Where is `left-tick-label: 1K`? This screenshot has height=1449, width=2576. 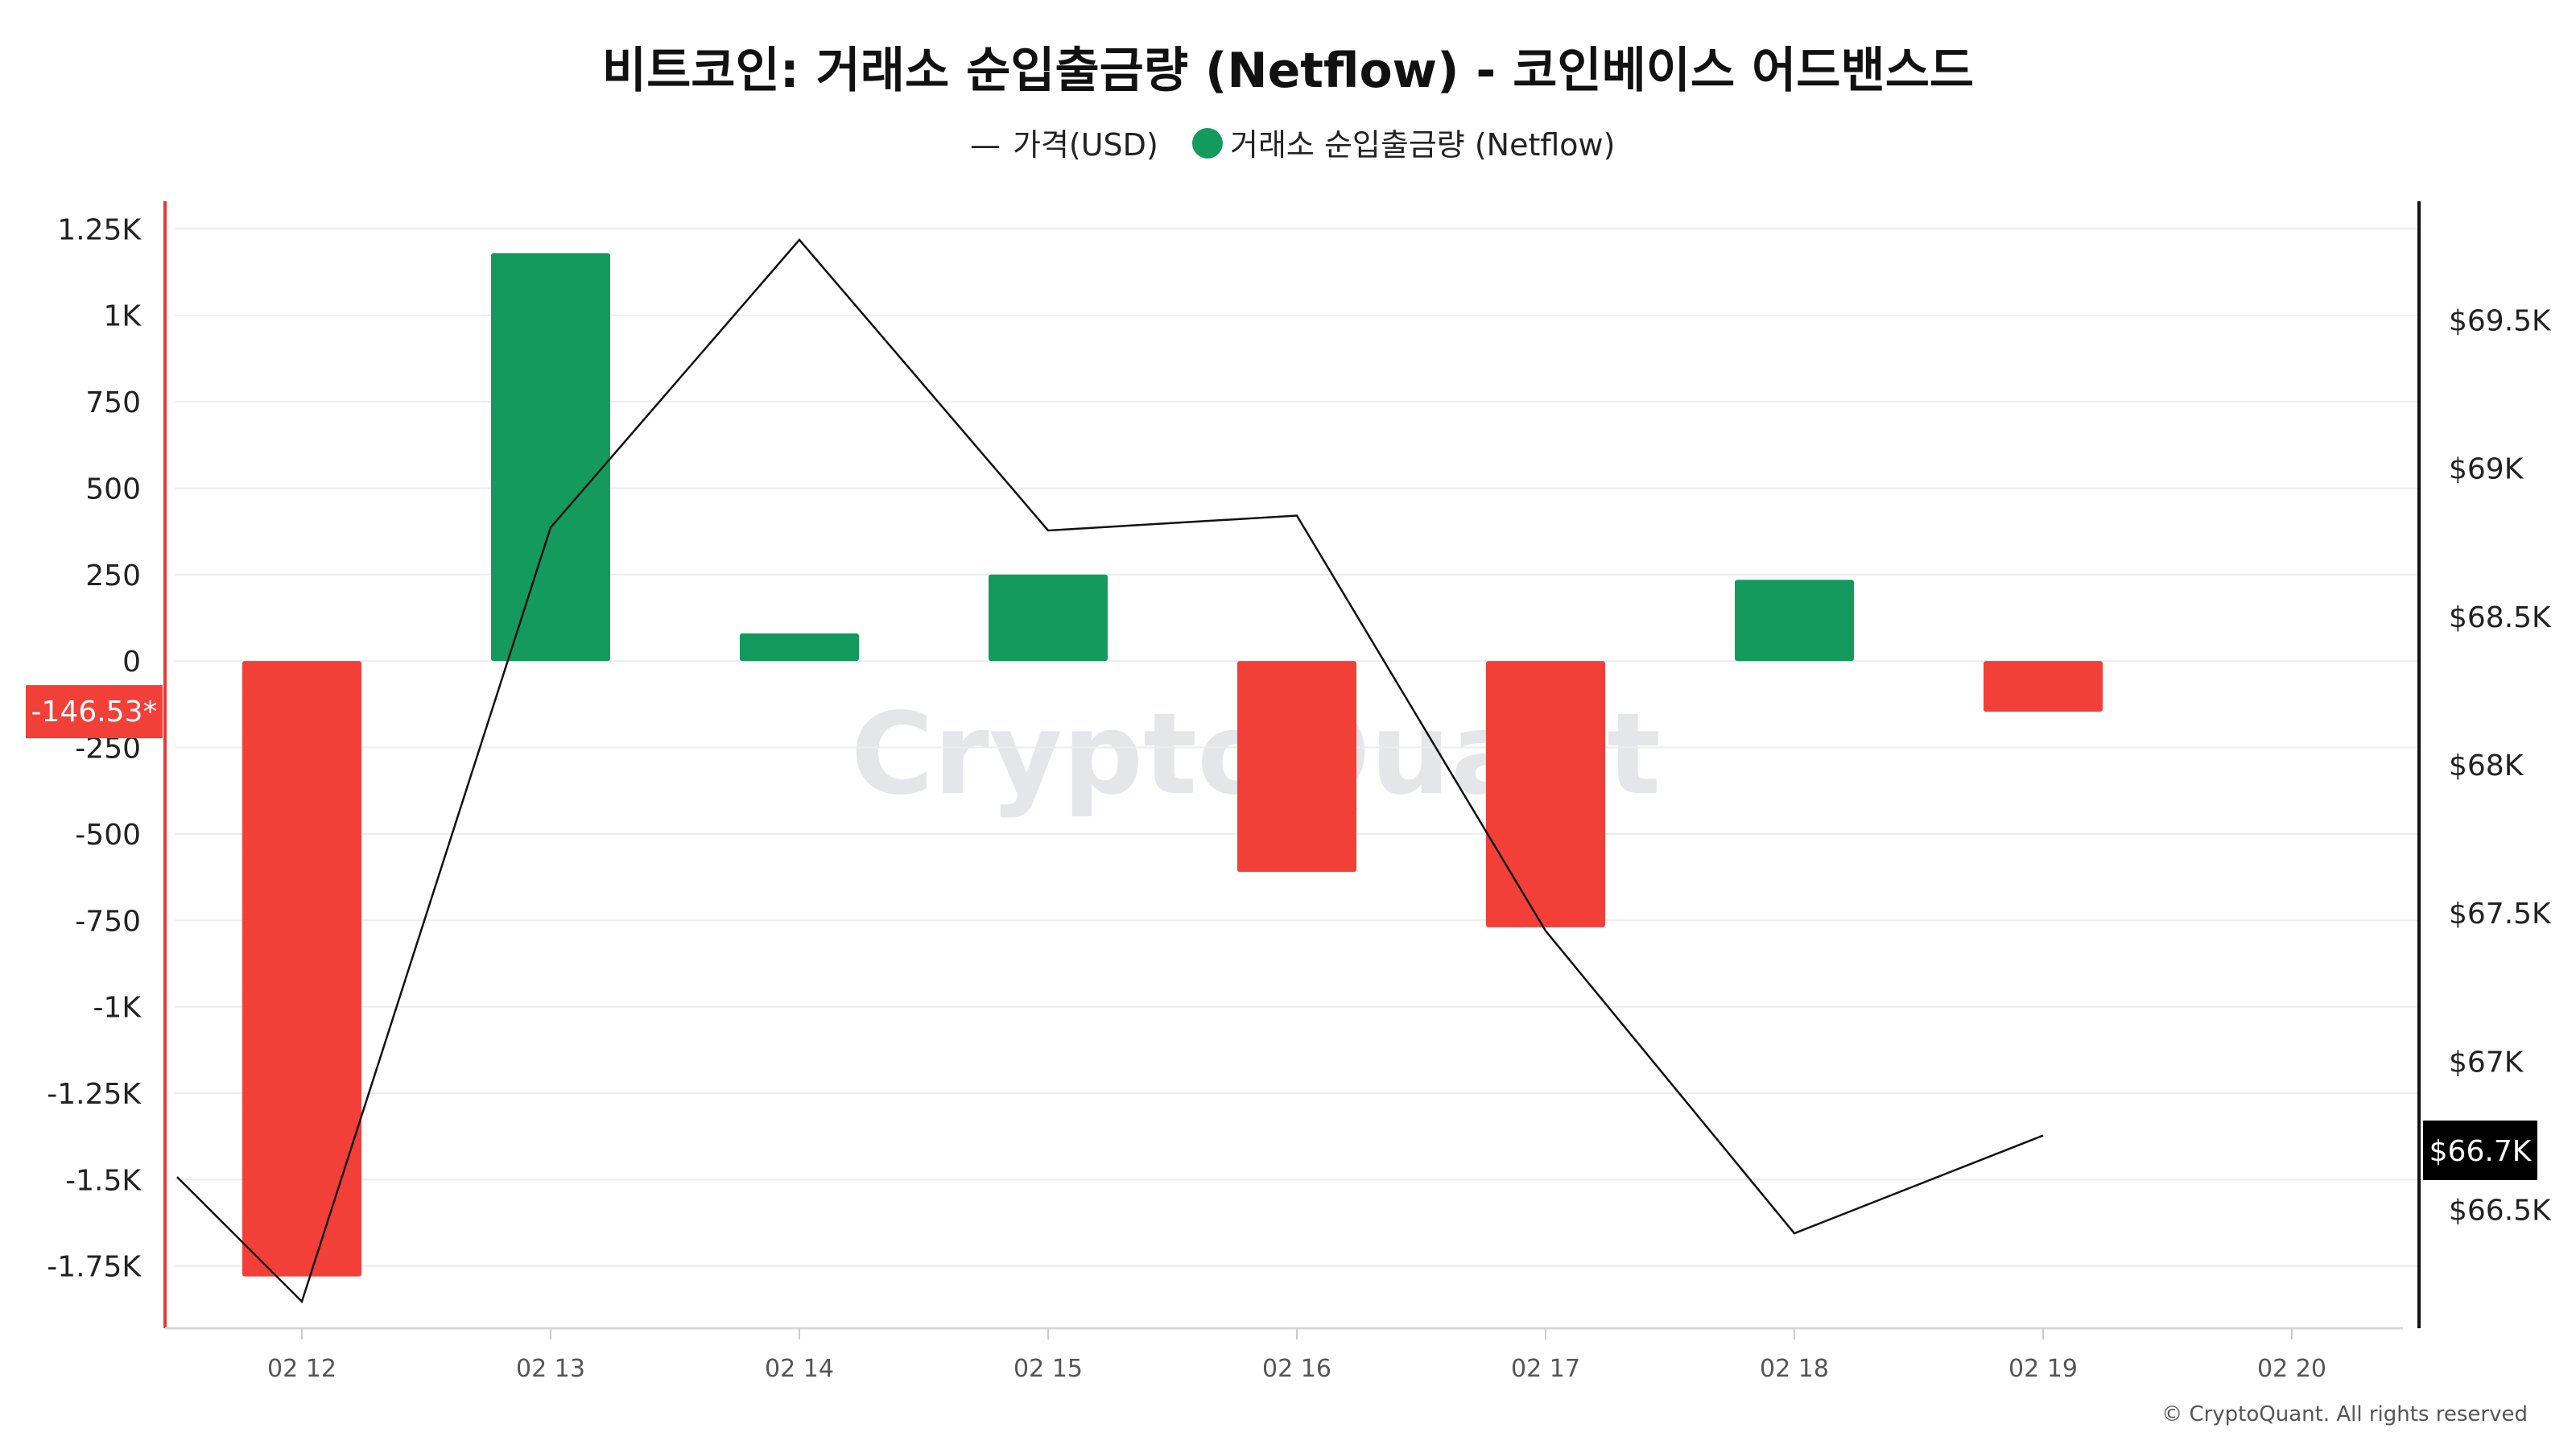 left-tick-label: 1K is located at coordinates (122, 316).